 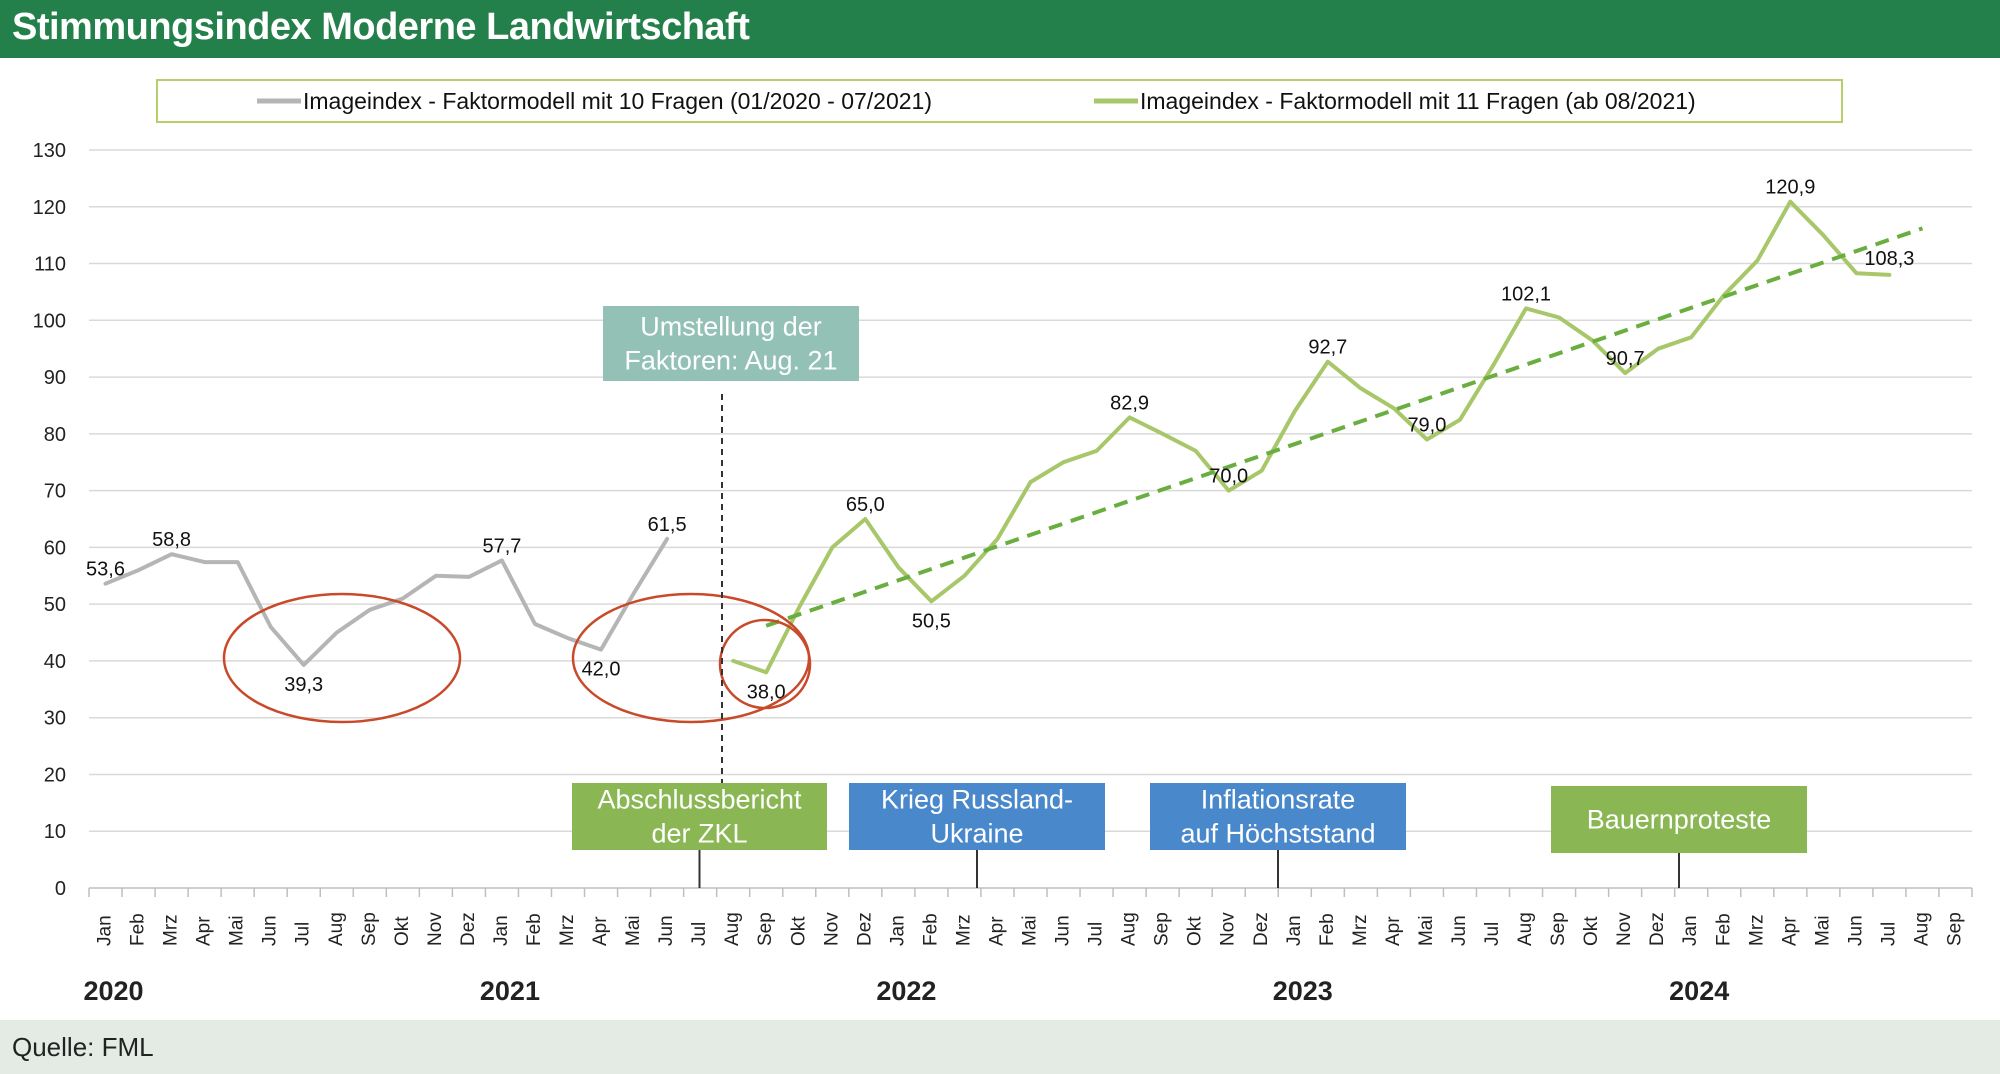 I want to click on data-label: 39,3, so click(x=303, y=685).